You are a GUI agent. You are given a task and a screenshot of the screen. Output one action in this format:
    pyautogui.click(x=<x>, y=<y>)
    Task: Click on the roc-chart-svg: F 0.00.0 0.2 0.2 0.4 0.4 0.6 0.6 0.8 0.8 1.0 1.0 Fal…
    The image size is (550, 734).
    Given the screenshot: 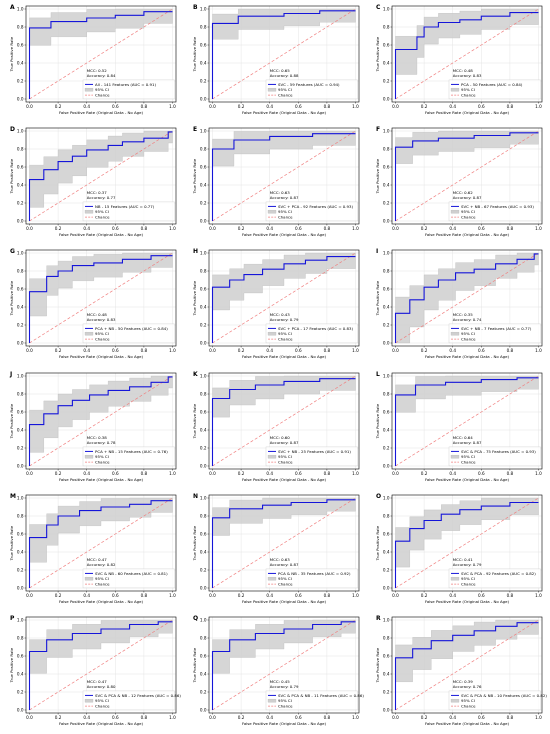 What is the action you would take?
    pyautogui.click(x=459, y=181)
    